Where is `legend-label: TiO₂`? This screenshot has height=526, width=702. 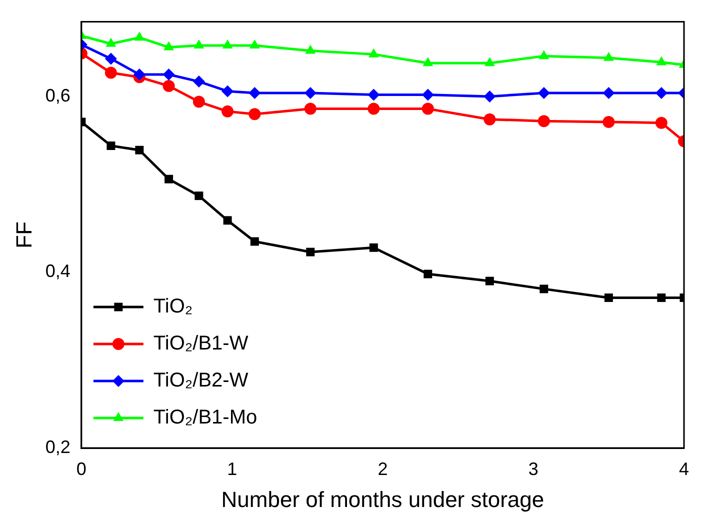
legend-label: TiO₂ is located at coordinates (173, 307).